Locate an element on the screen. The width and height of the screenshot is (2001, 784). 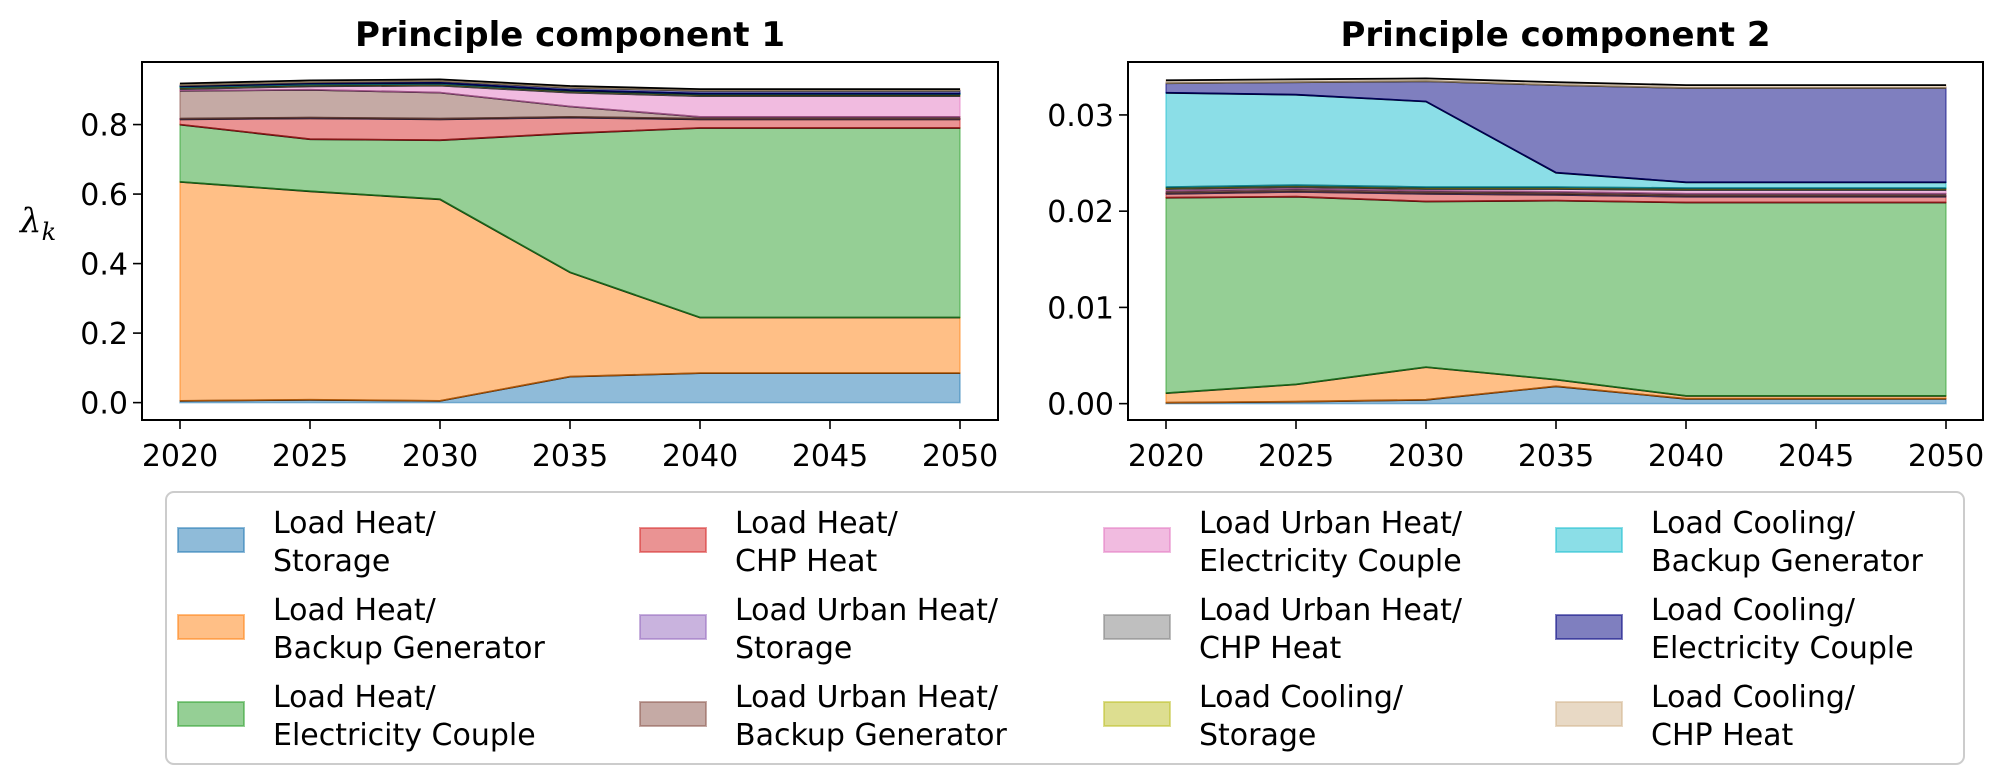
legend-entry: Load Heat/Electricity Couple is located at coordinates (356, 716).